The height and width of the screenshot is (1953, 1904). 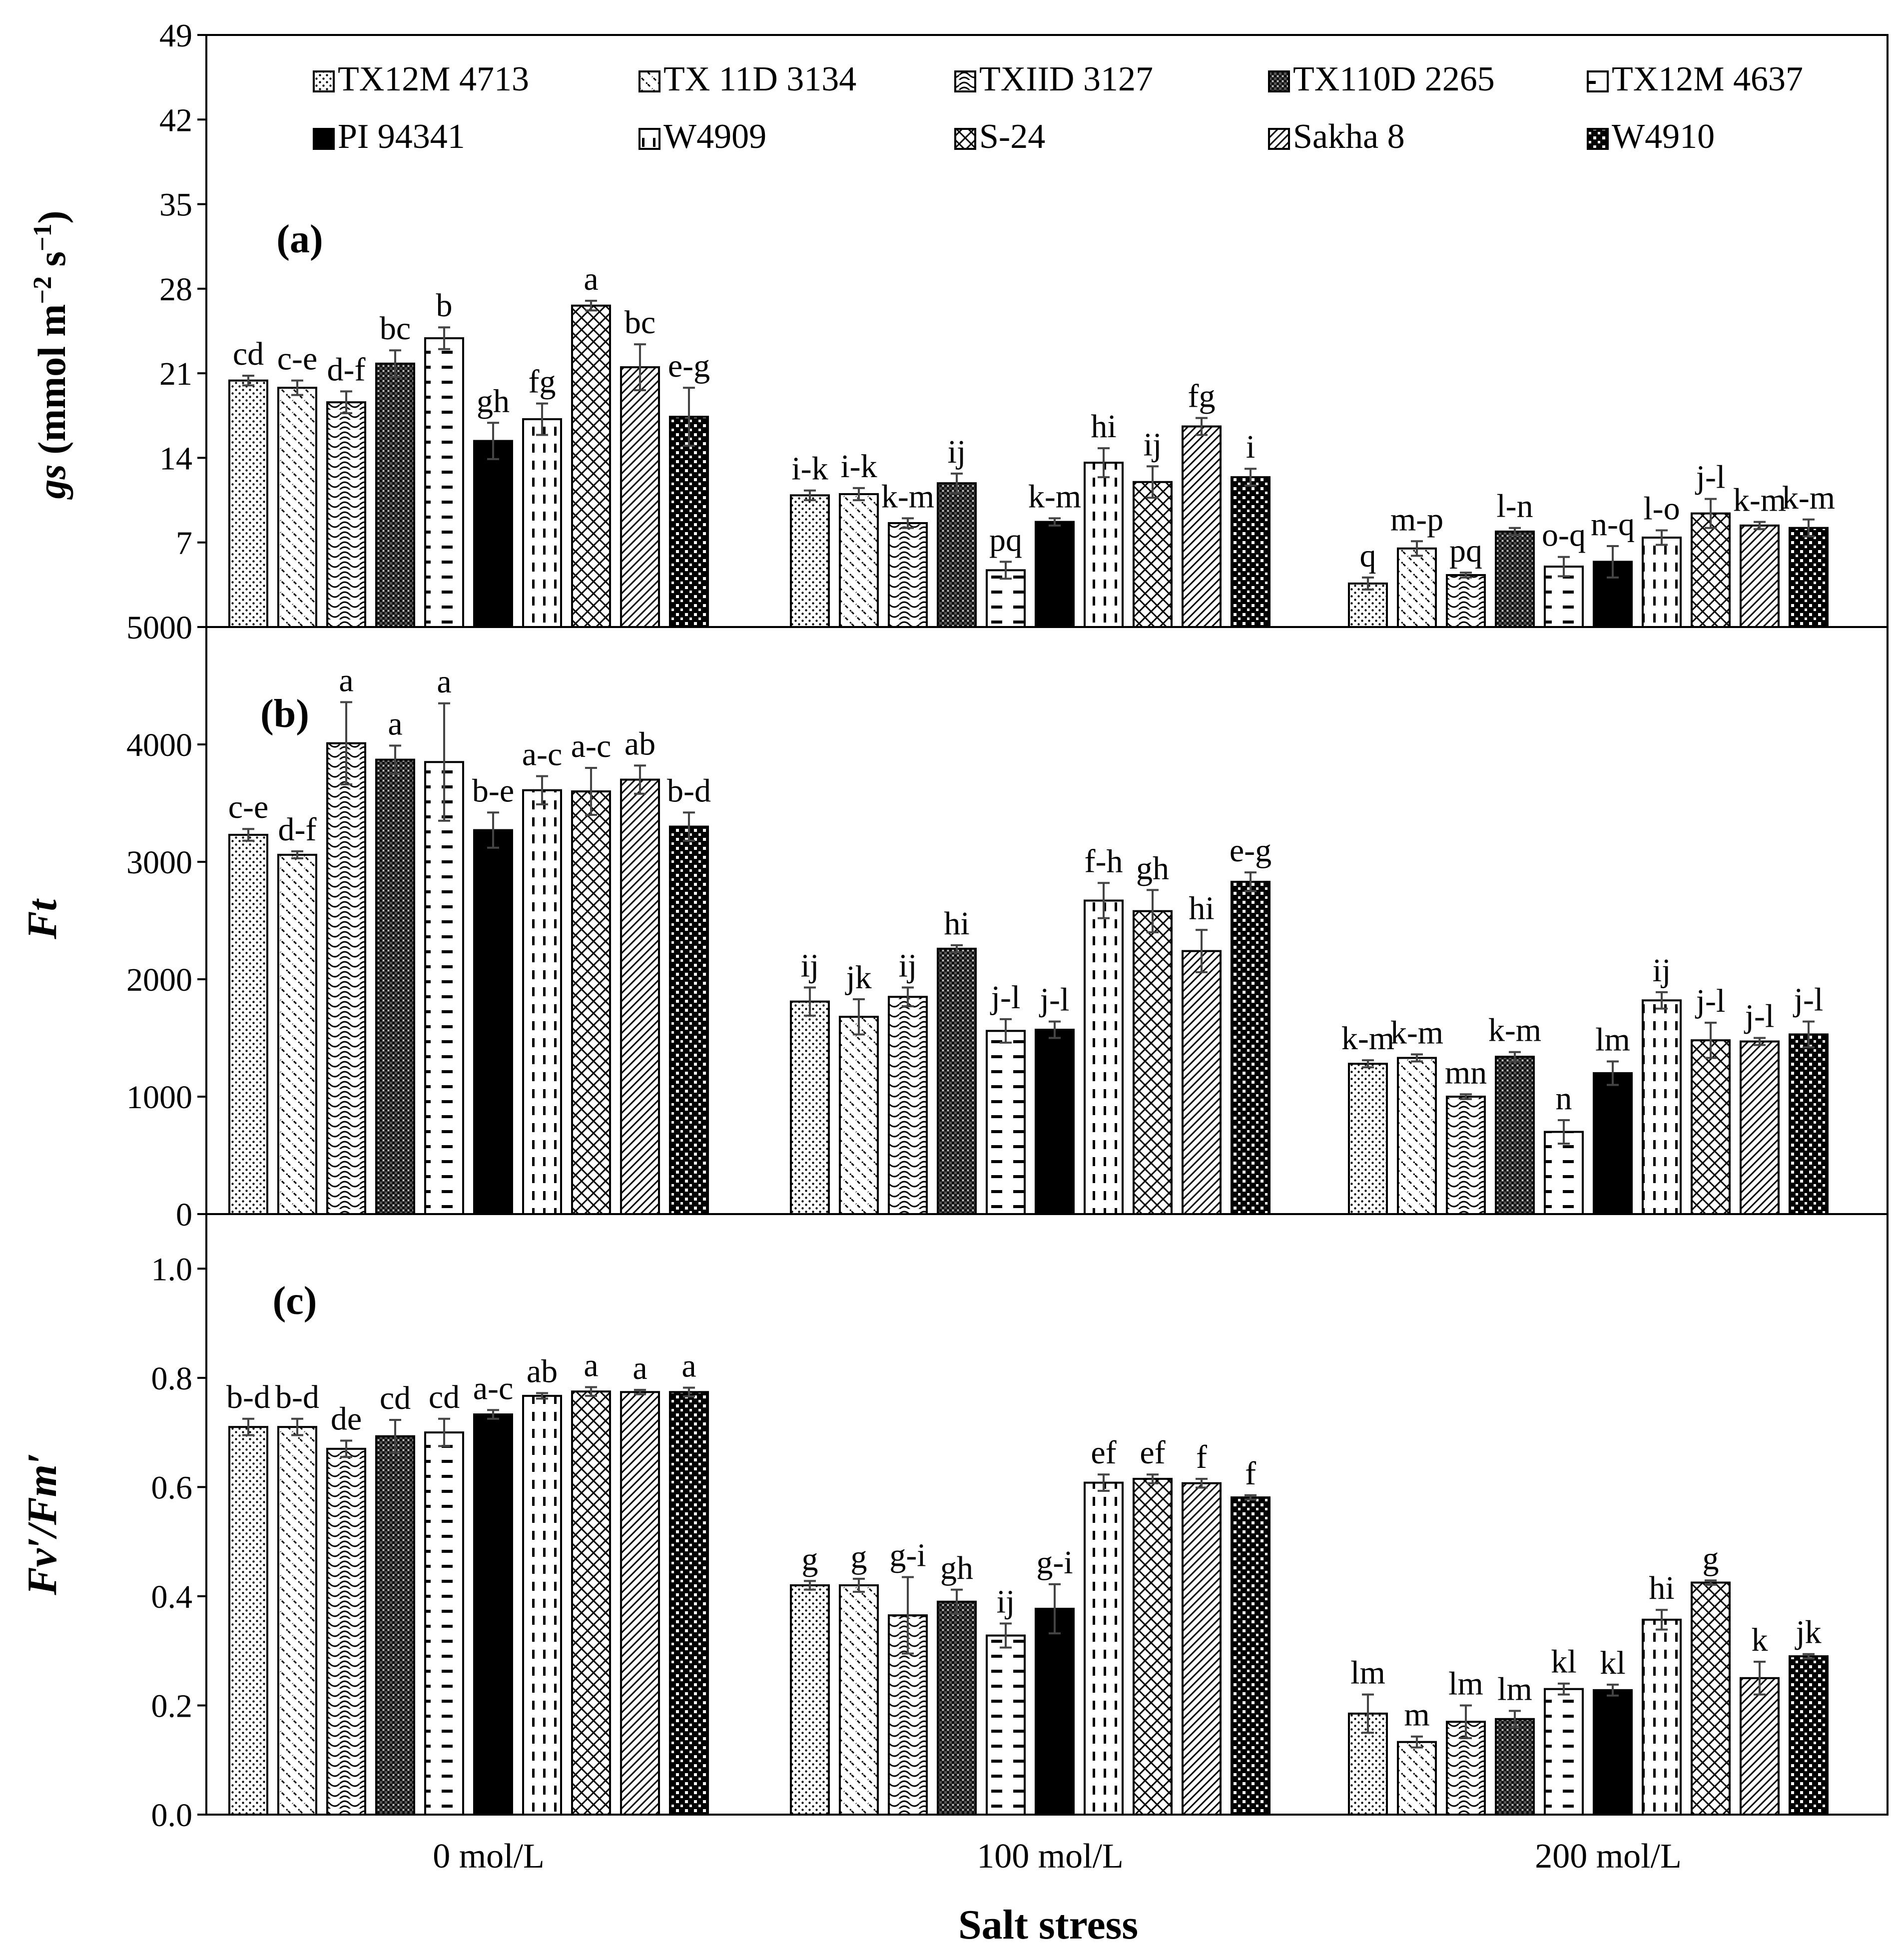 I want to click on significance-letter: bc, so click(x=640, y=322).